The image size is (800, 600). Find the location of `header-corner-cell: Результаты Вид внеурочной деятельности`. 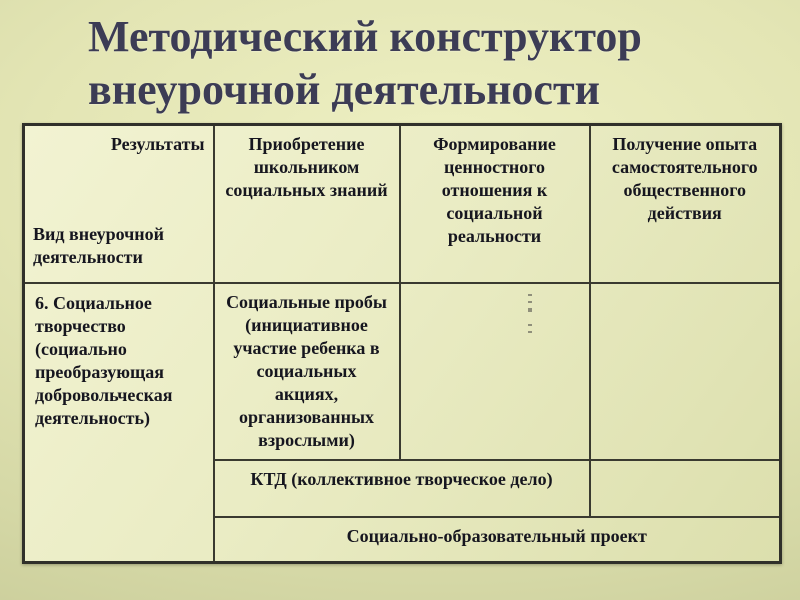

header-corner-cell: Результаты Вид внеурочной деятельности is located at coordinates (118, 203).